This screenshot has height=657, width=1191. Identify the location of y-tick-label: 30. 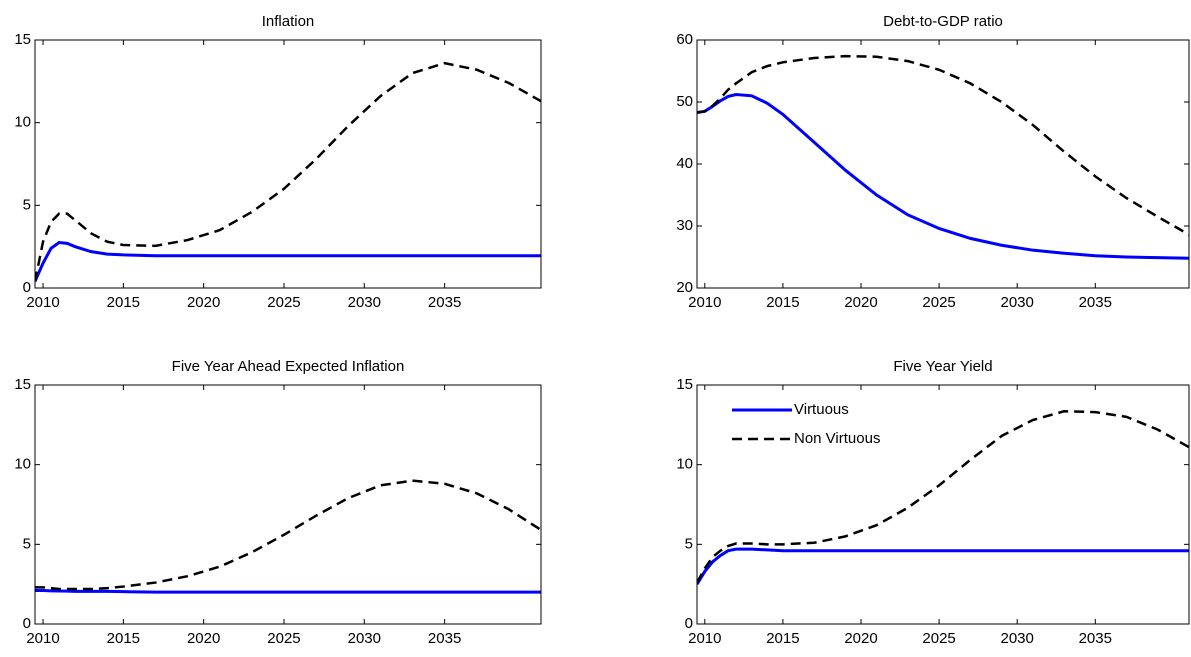
(684, 225).